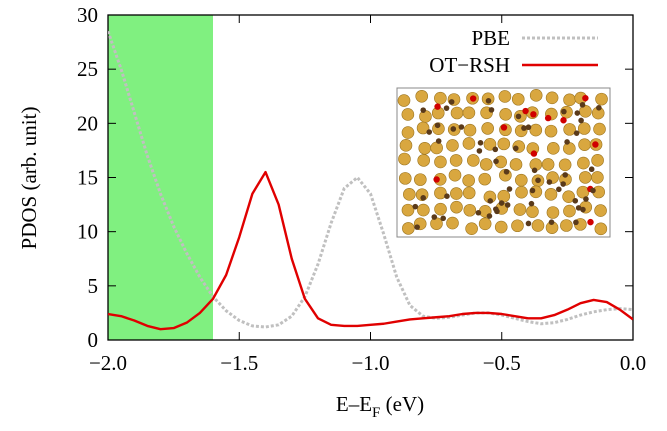 The width and height of the screenshot is (667, 431). I want to click on y-tick-label: 0, so click(93, 340).